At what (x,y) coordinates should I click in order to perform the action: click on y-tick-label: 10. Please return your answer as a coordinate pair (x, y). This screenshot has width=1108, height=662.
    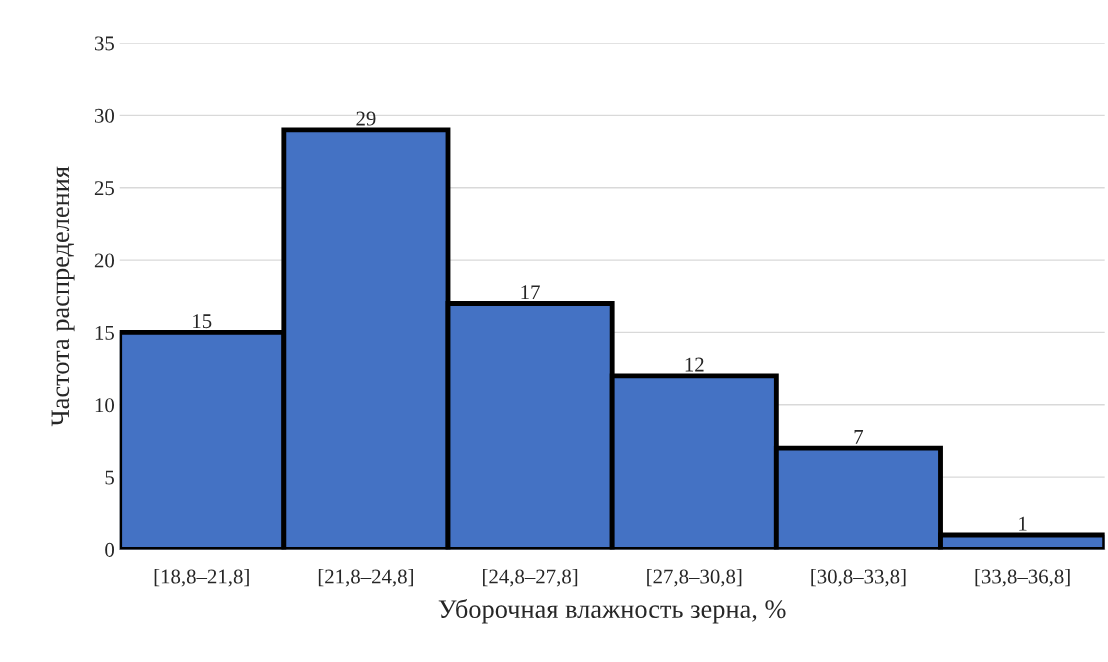
    Looking at the image, I should click on (105, 405).